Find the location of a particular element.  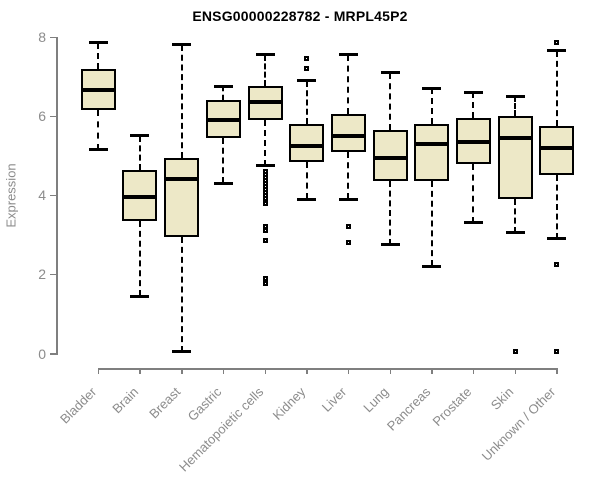

chart-title: ENSG00000228782 - MRPL45P2 is located at coordinates (300, 16).